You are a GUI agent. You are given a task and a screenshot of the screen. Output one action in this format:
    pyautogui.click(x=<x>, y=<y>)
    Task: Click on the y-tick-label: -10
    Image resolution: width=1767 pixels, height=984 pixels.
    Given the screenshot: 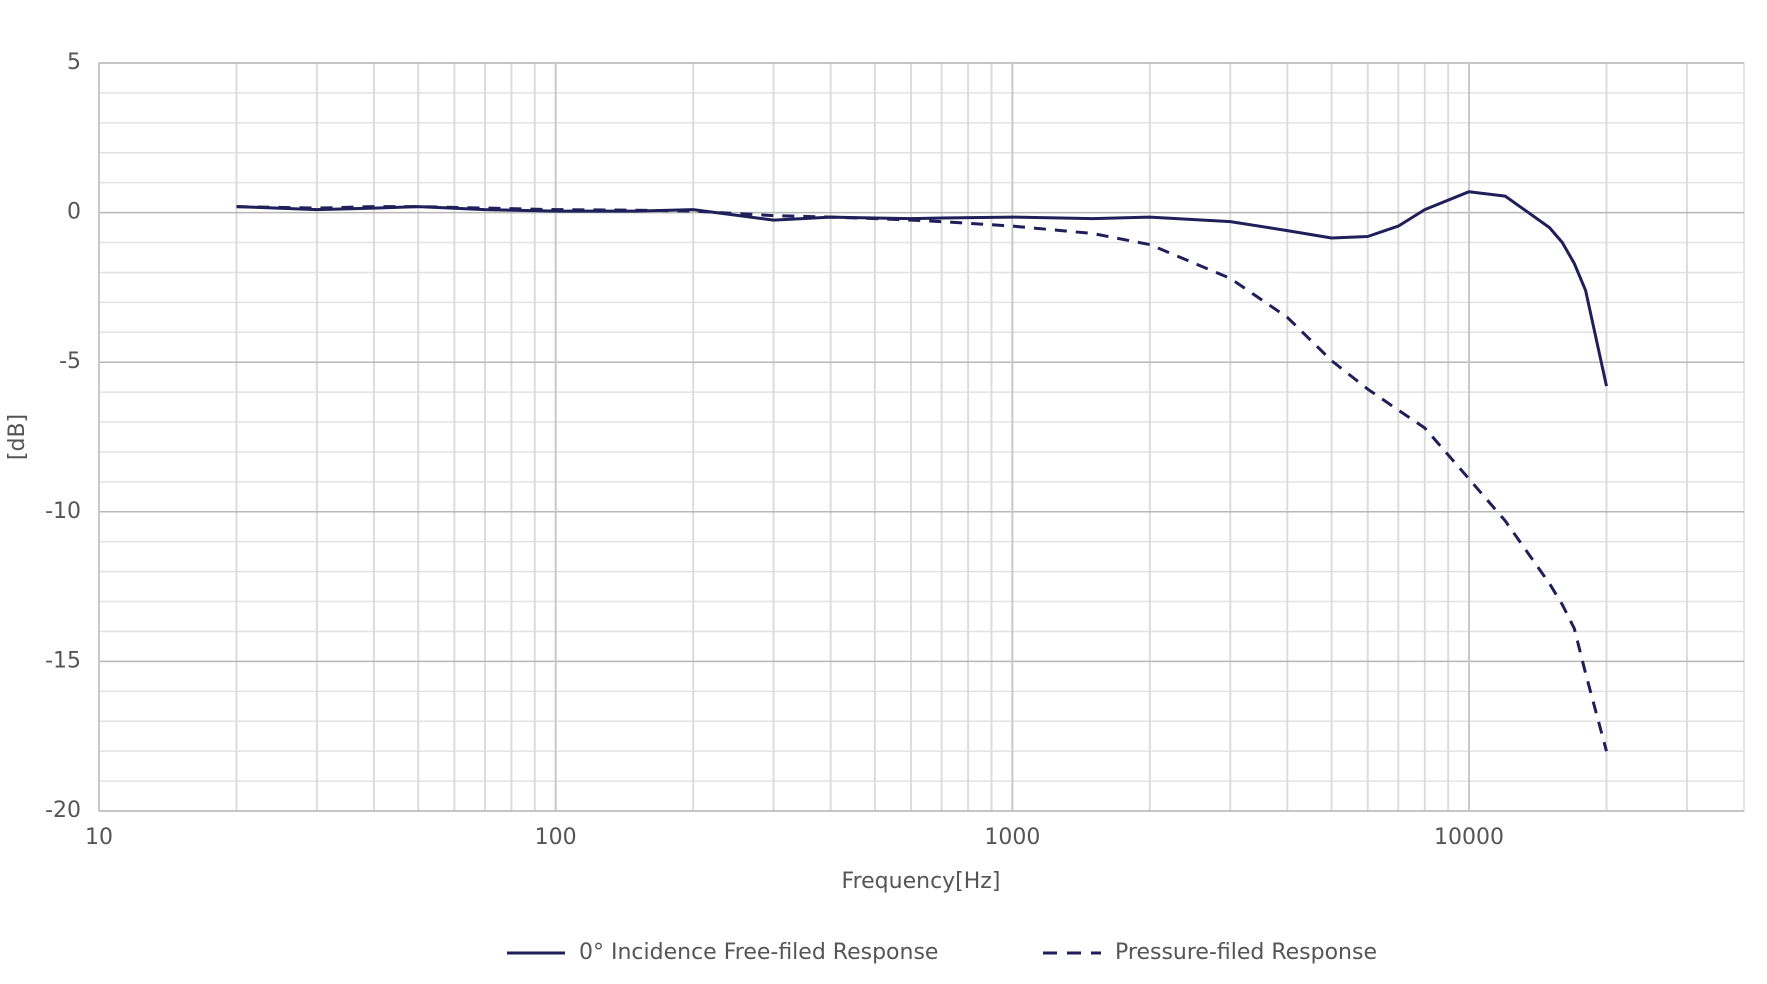 What is the action you would take?
    pyautogui.click(x=63, y=511)
    